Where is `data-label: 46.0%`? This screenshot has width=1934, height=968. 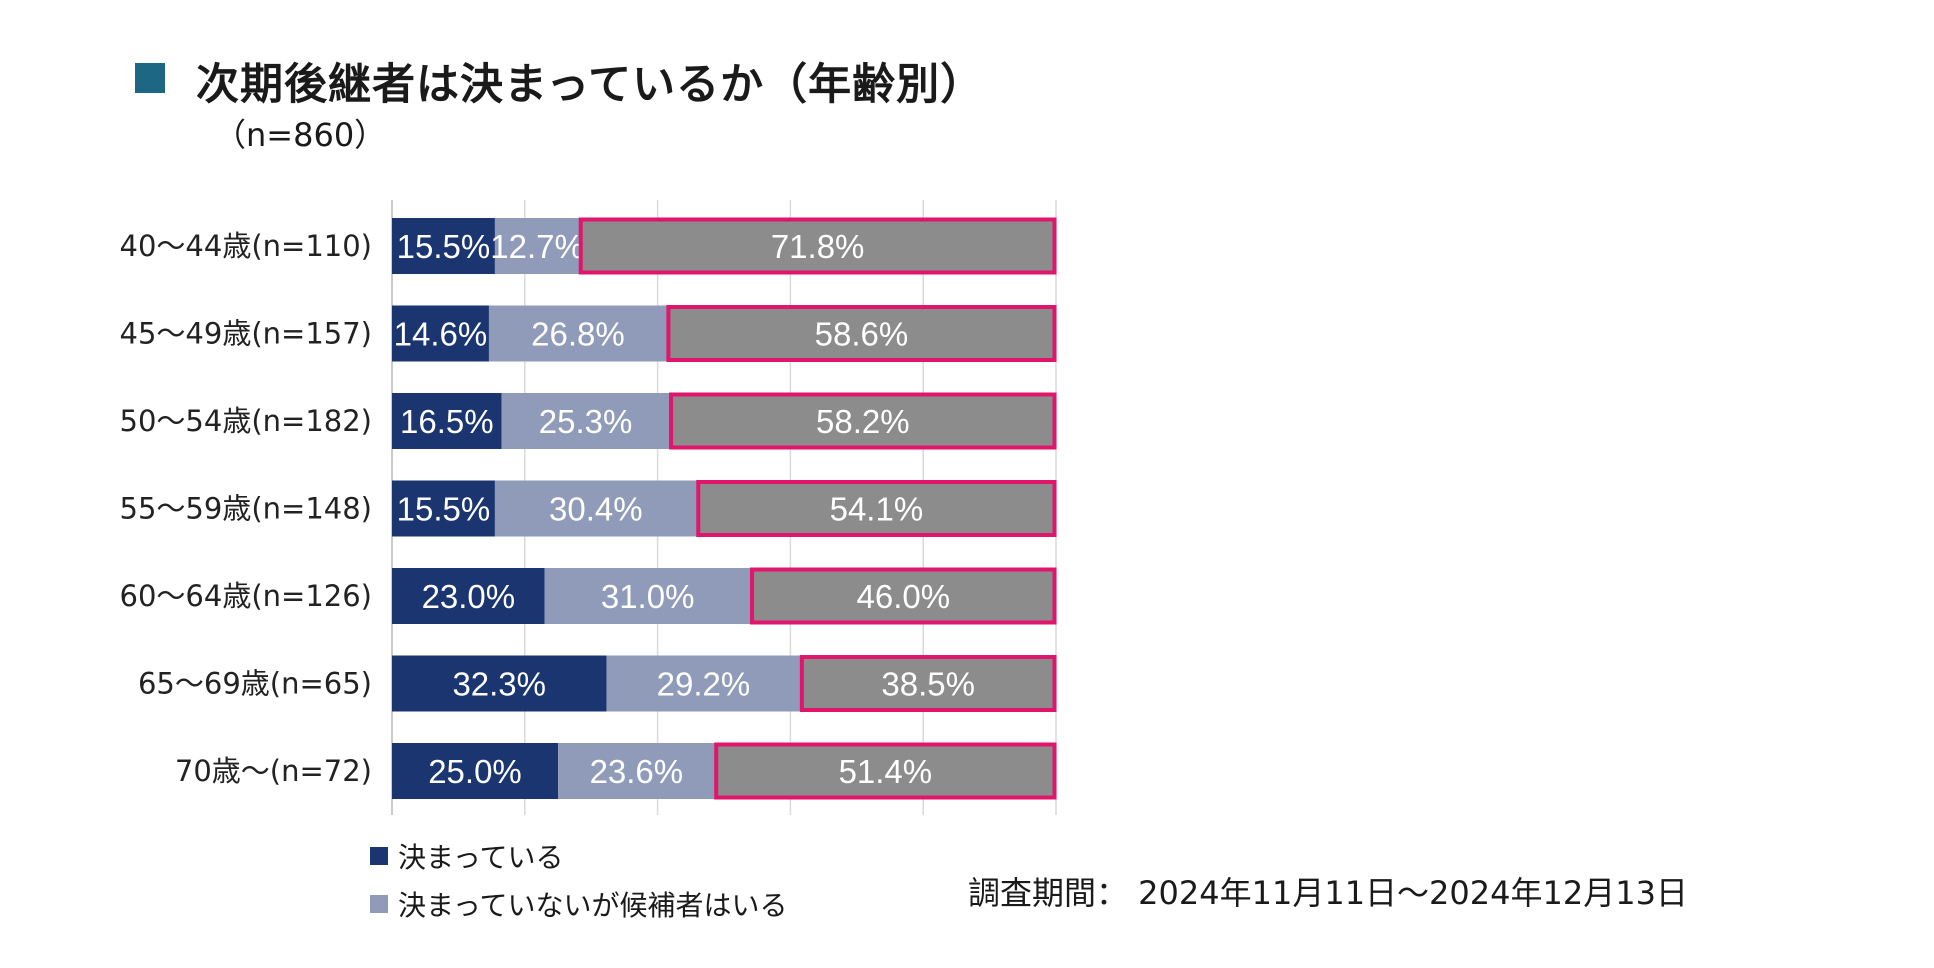 data-label: 46.0% is located at coordinates (903, 596).